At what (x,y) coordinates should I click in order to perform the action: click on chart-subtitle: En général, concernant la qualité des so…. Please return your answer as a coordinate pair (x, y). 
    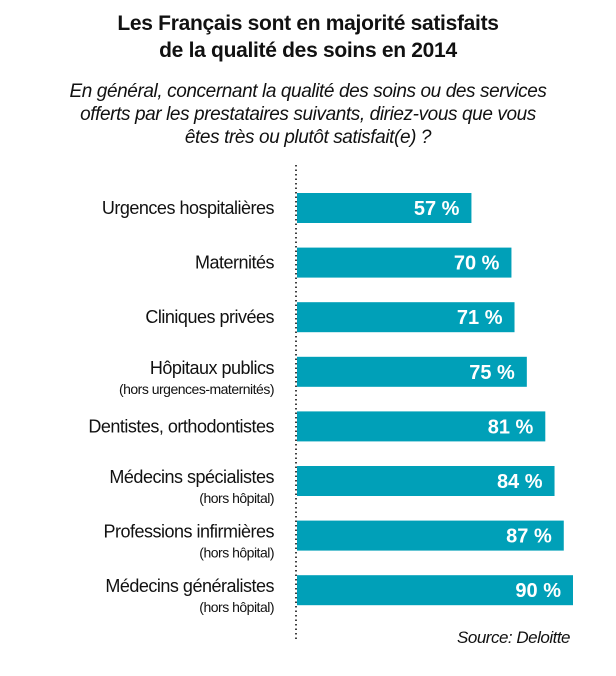
    Looking at the image, I should click on (308, 114).